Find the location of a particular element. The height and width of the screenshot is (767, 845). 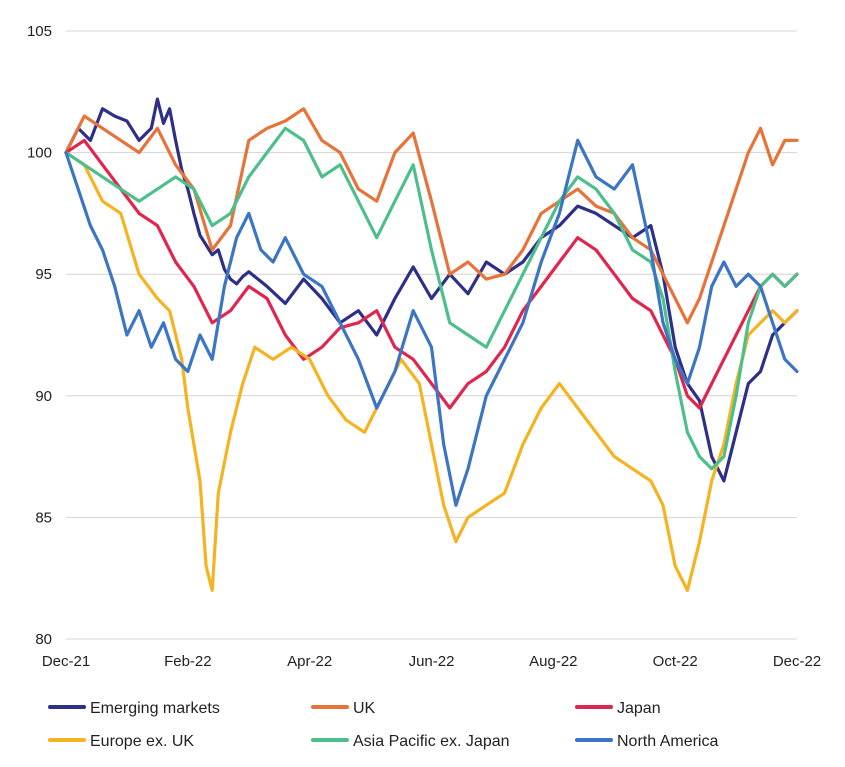

y-tick-label: 80 is located at coordinates (43, 639).